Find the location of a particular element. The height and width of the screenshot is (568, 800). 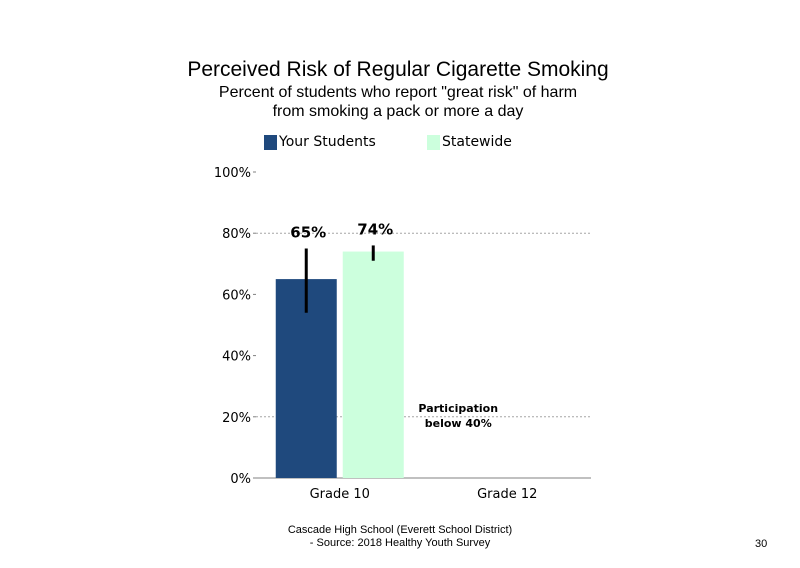

x-category-label: Grade 10 is located at coordinates (340, 494).